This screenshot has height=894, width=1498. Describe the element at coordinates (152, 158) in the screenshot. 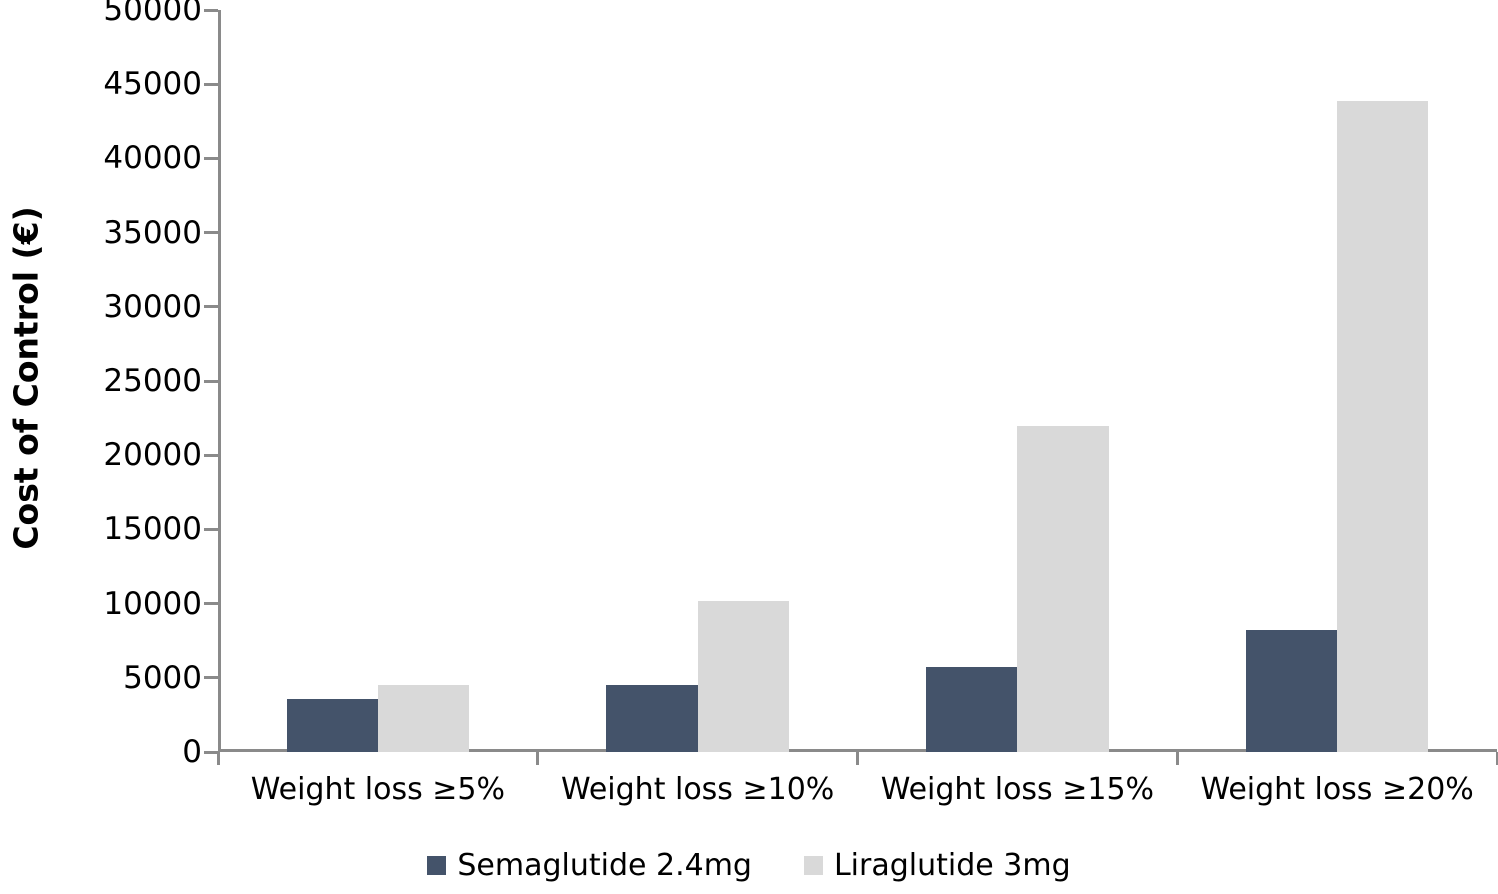

I see `y-axis-tick-label: 40000` at that location.